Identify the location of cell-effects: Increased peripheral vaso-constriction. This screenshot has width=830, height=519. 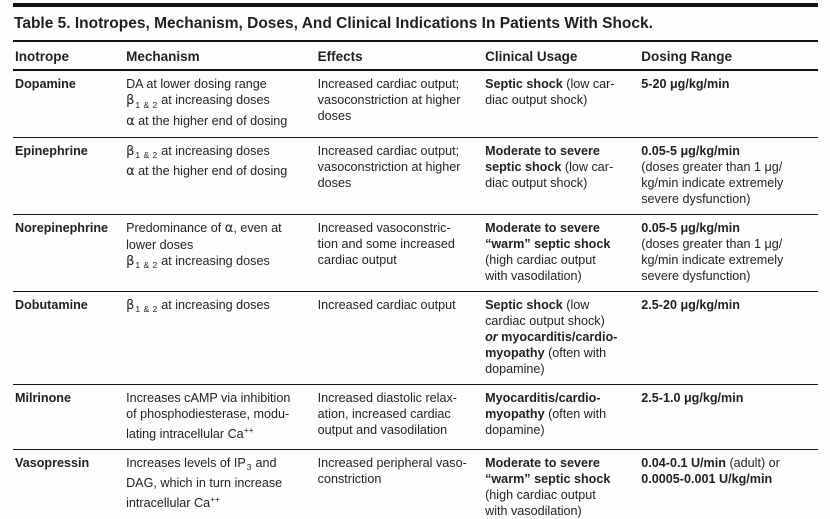
(399, 484).